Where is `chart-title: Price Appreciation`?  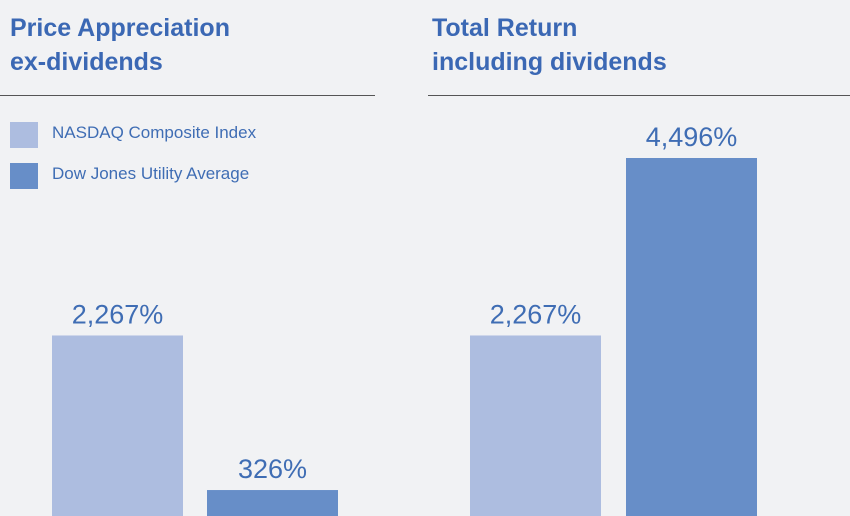
chart-title: Price Appreciation is located at coordinates (120, 28).